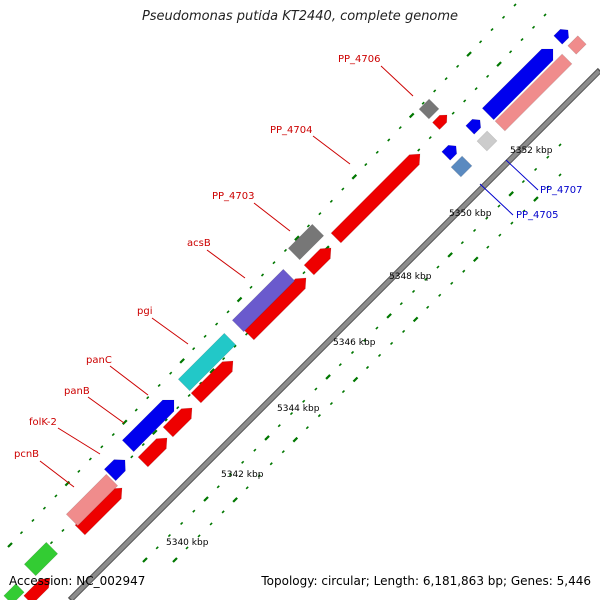  I want to click on feature-PP_4705-steel, so click(461, 166).